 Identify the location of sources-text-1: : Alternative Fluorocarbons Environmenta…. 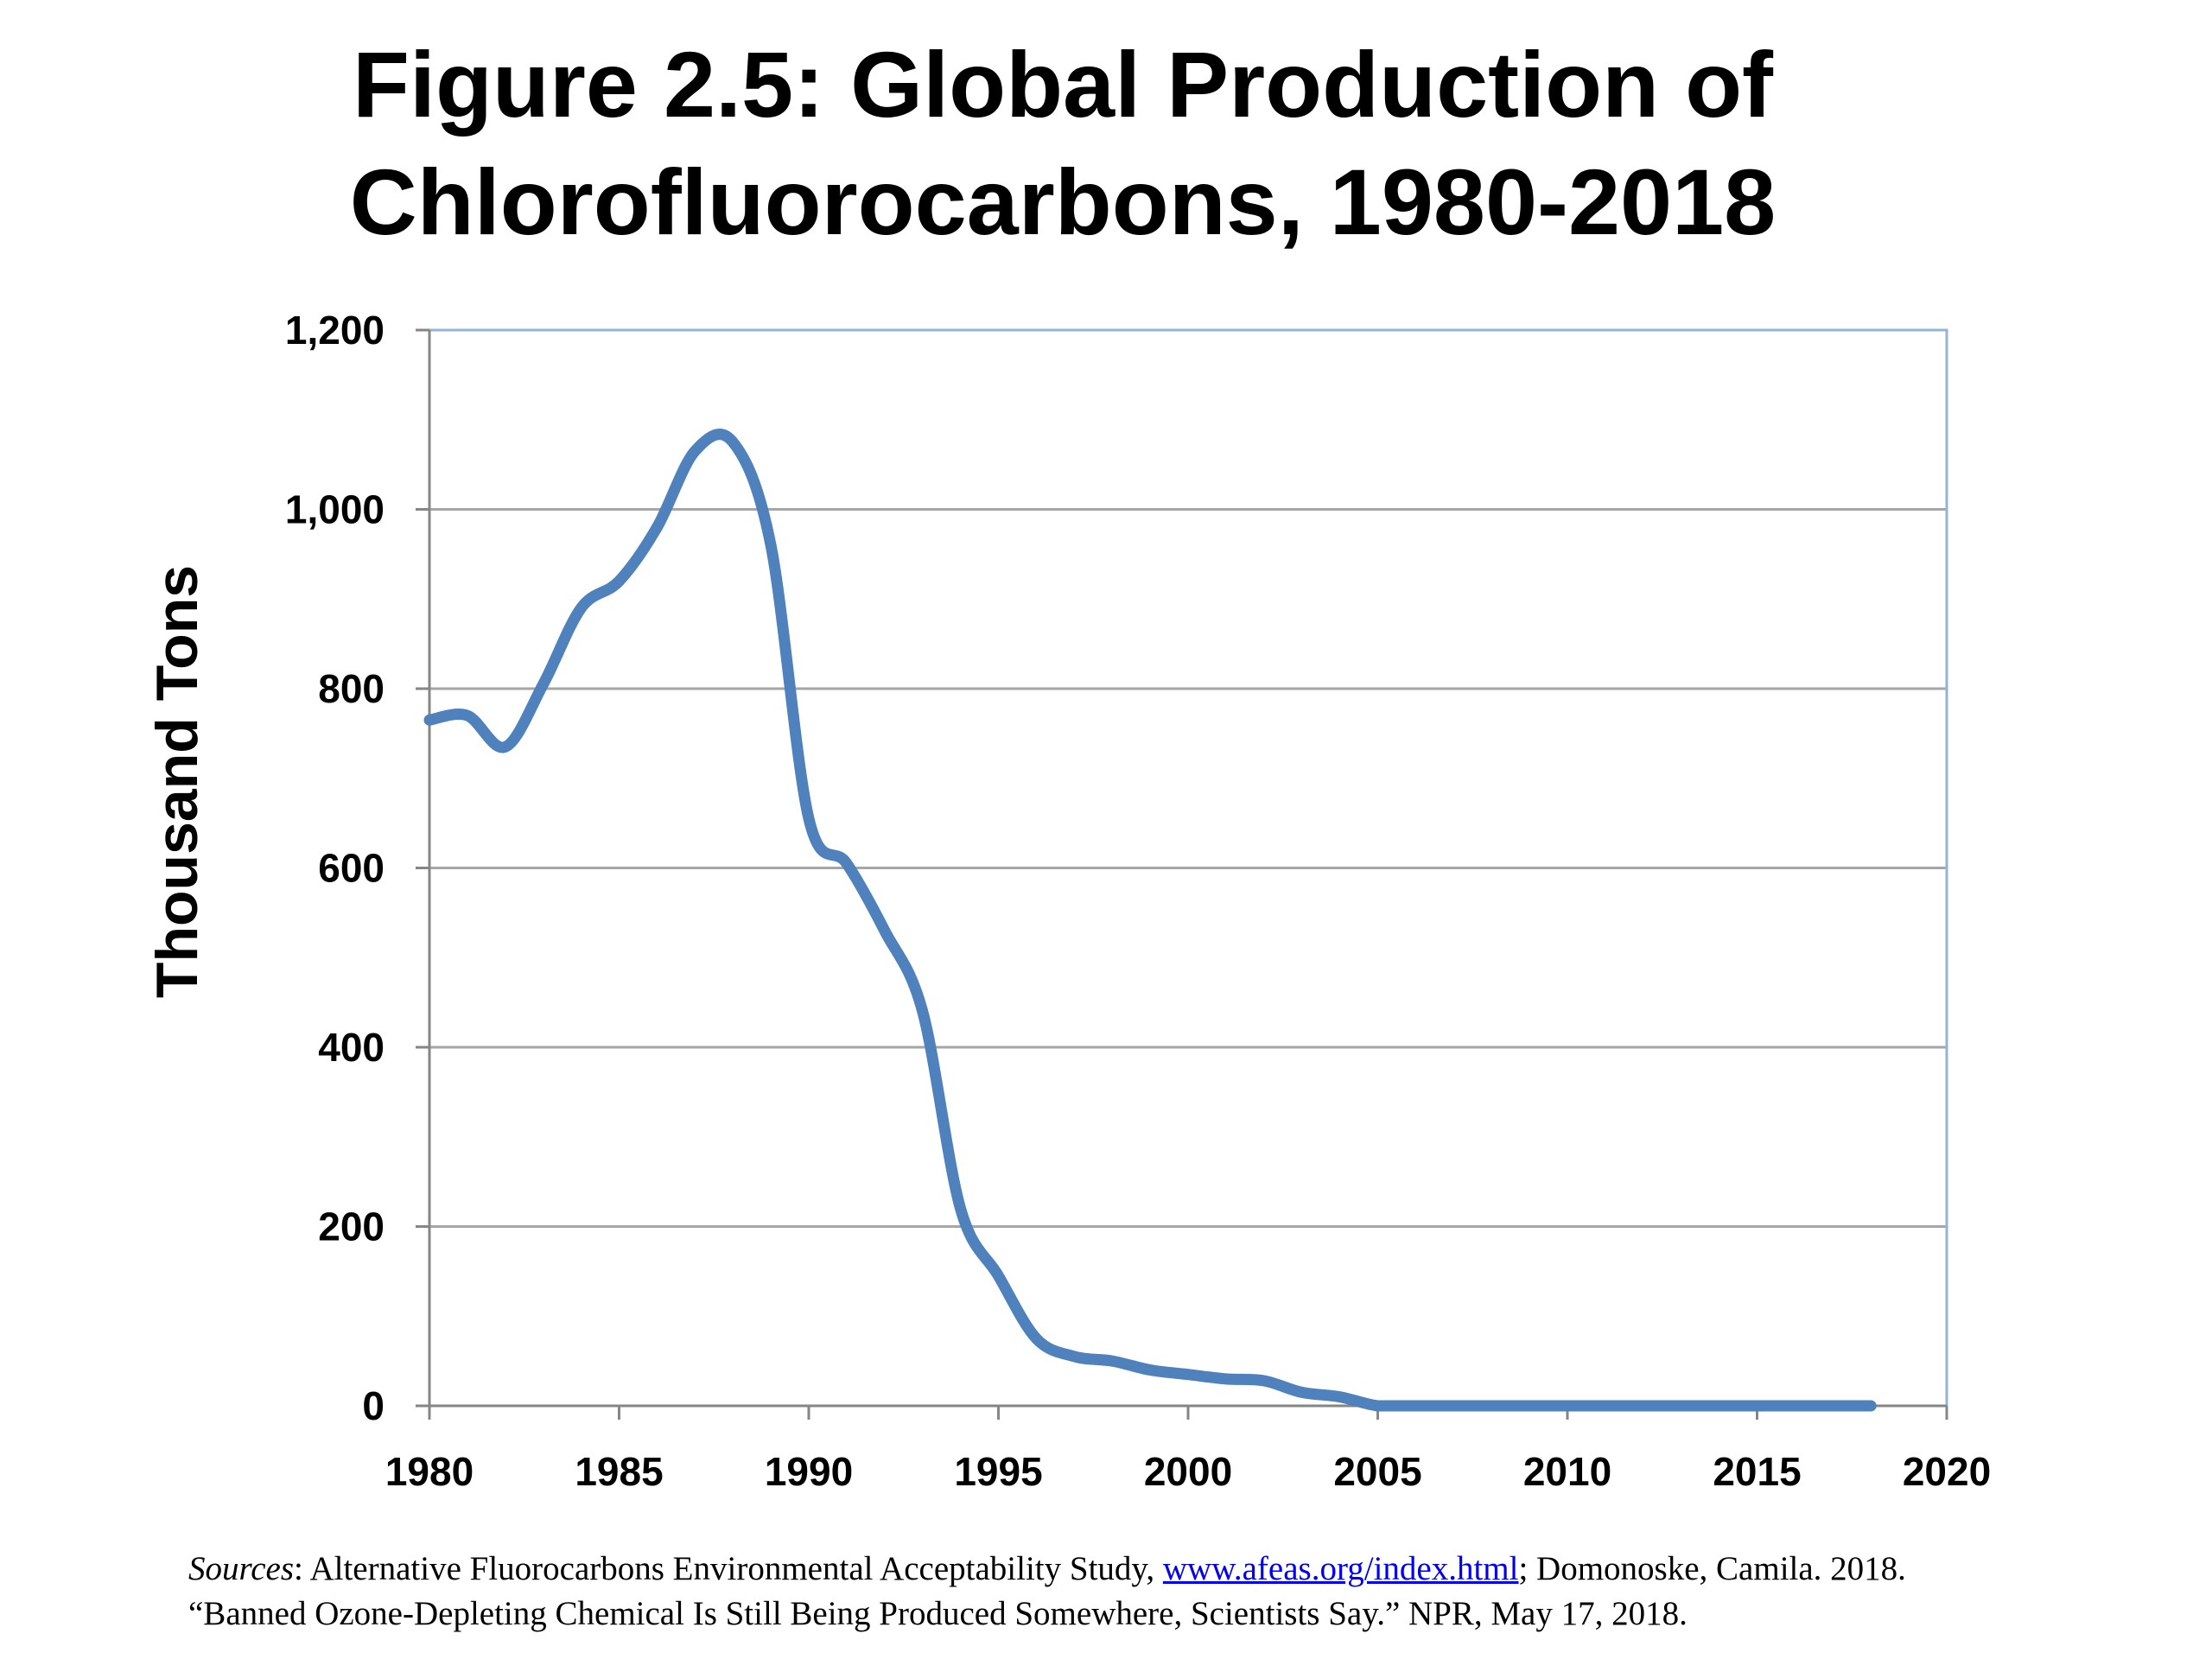
(728, 1568).